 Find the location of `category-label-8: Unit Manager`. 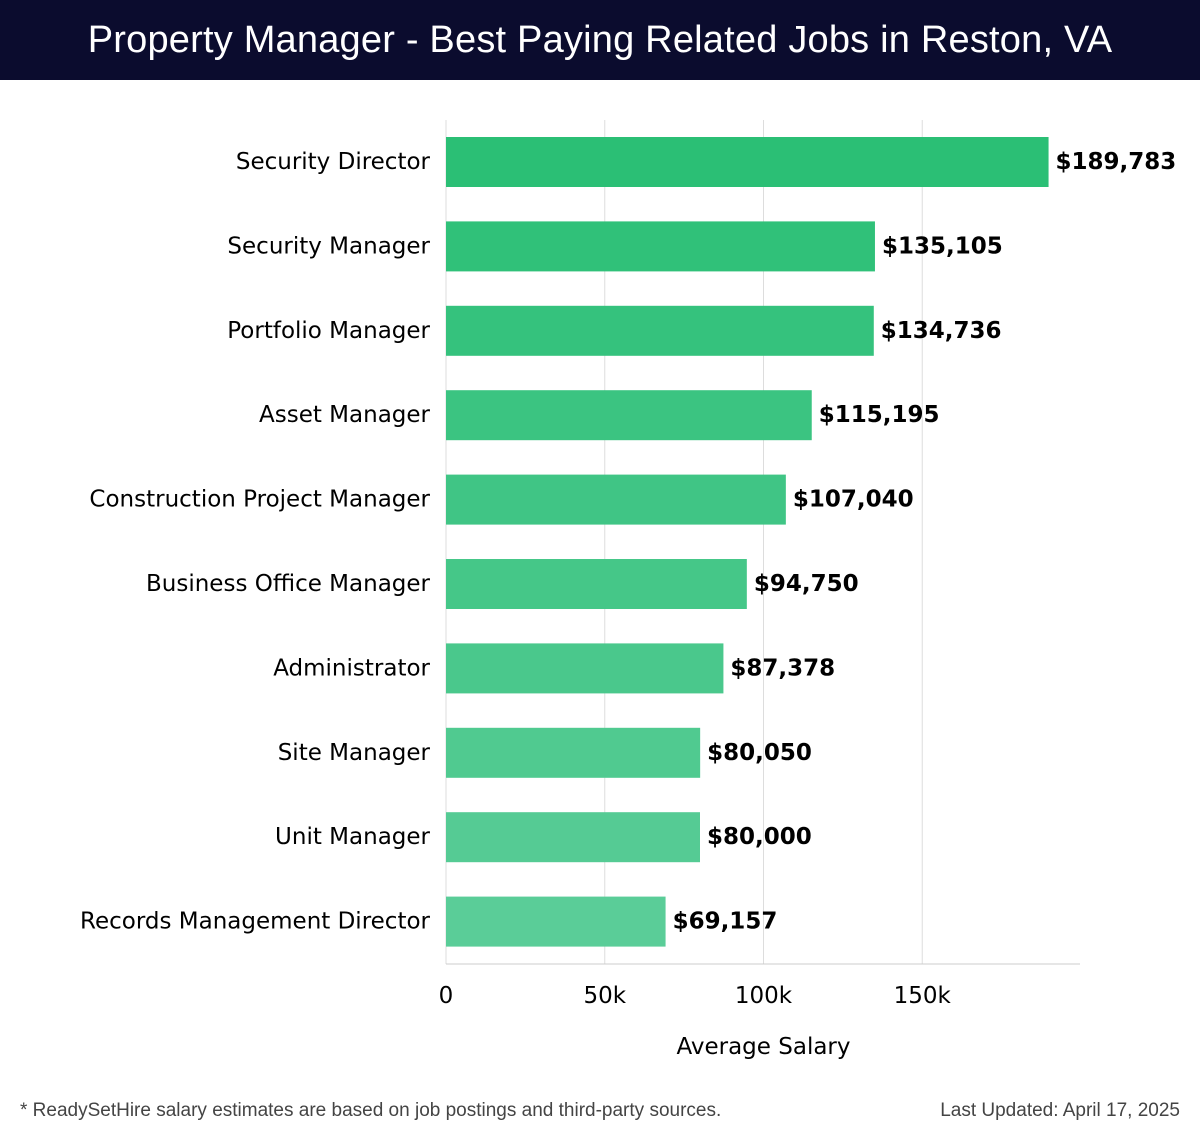

category-label-8: Unit Manager is located at coordinates (352, 837).